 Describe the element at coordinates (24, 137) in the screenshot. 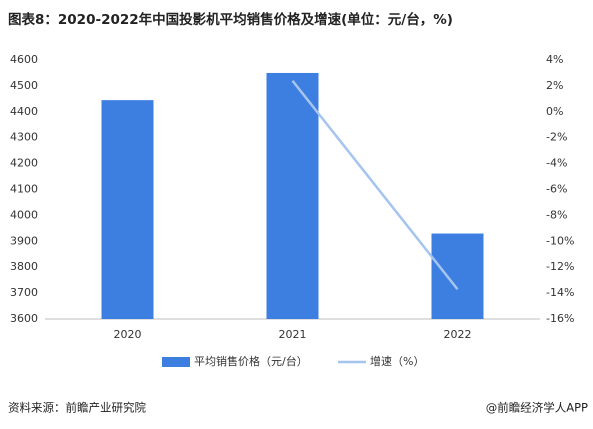

I see `y-tick-label: 4300` at that location.